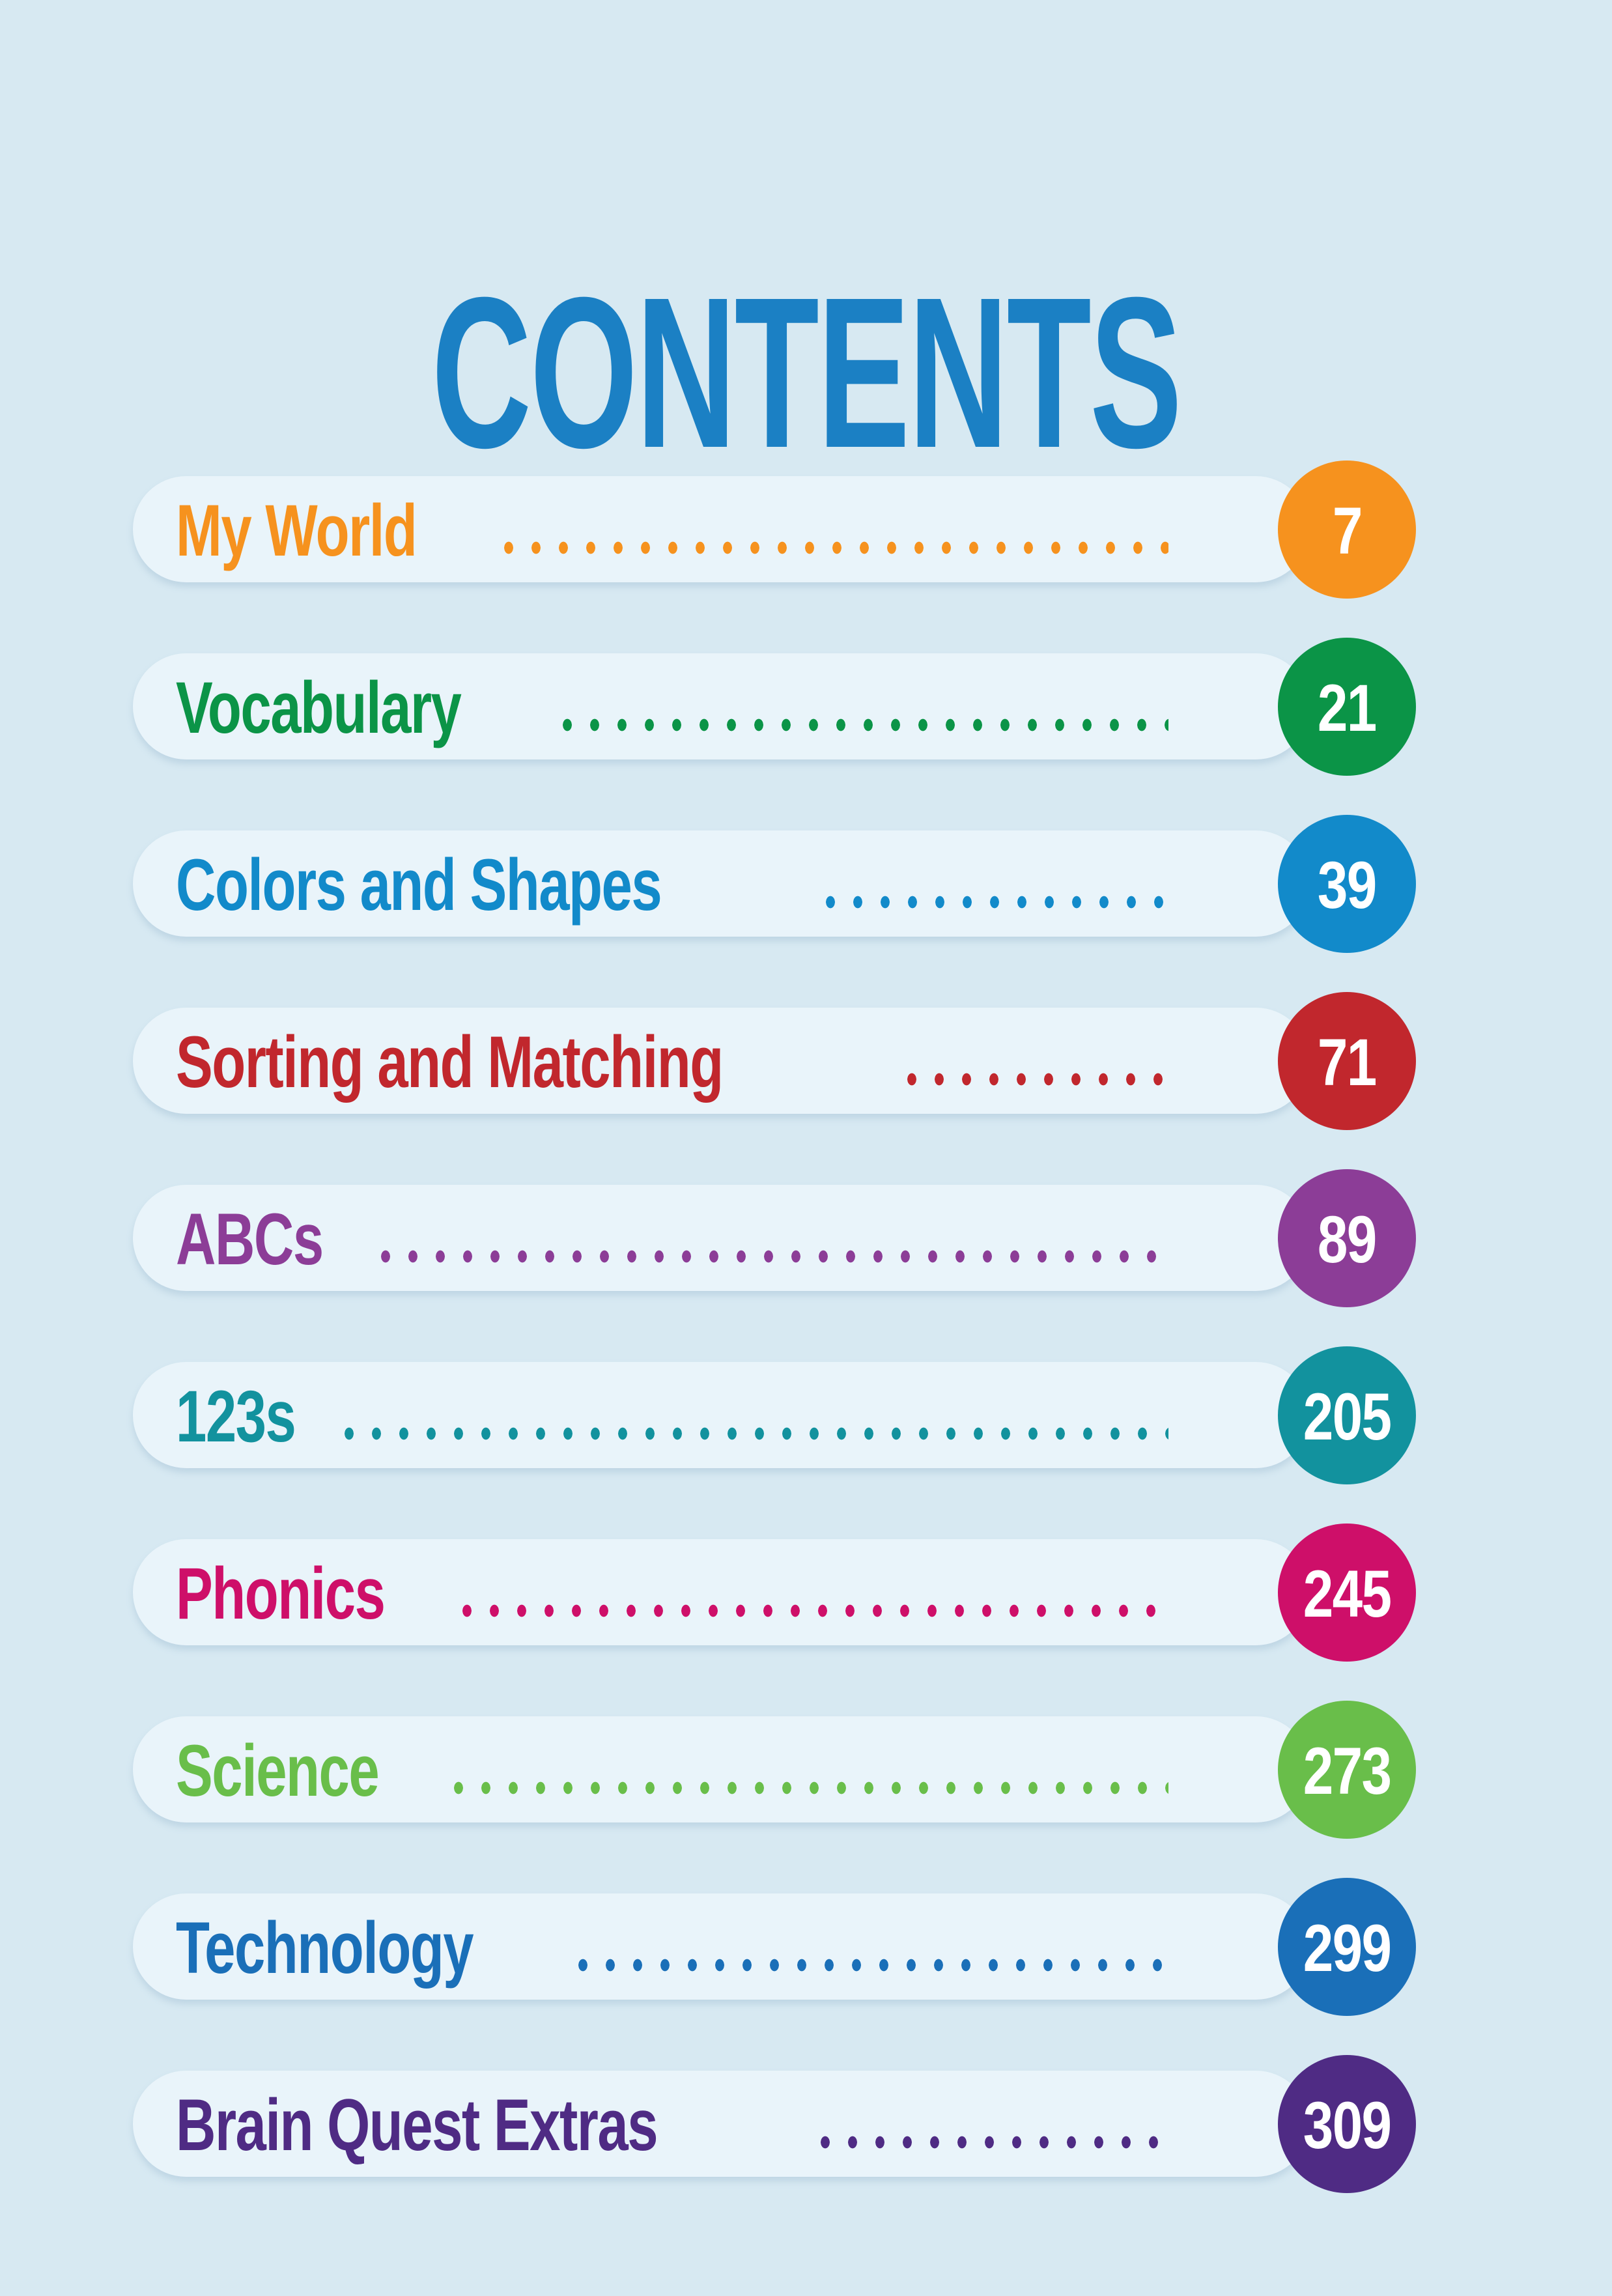 The height and width of the screenshot is (2296, 1612). I want to click on toc-entry: My World 7, so click(774, 530).